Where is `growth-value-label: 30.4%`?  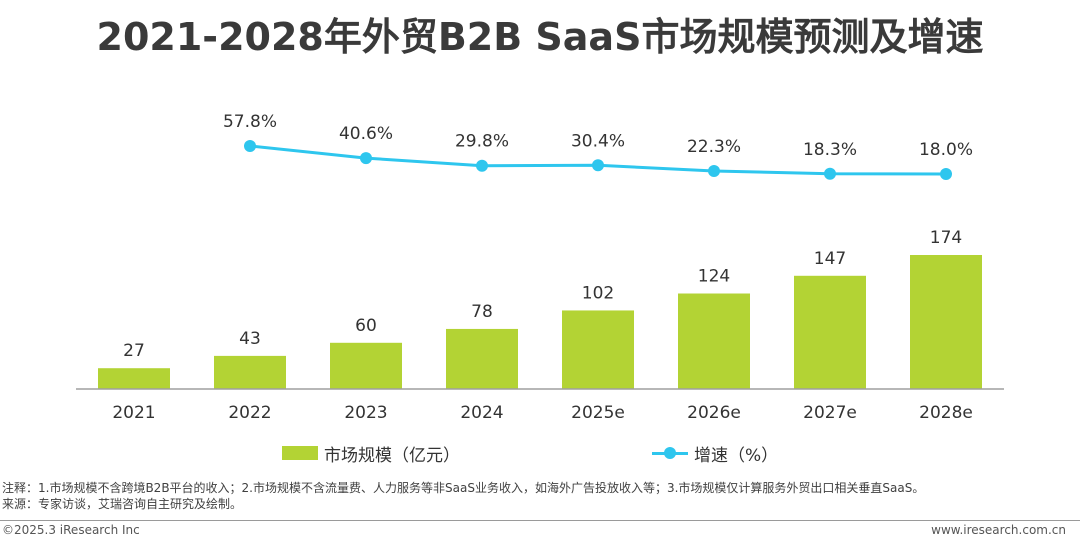
growth-value-label: 30.4% is located at coordinates (598, 141).